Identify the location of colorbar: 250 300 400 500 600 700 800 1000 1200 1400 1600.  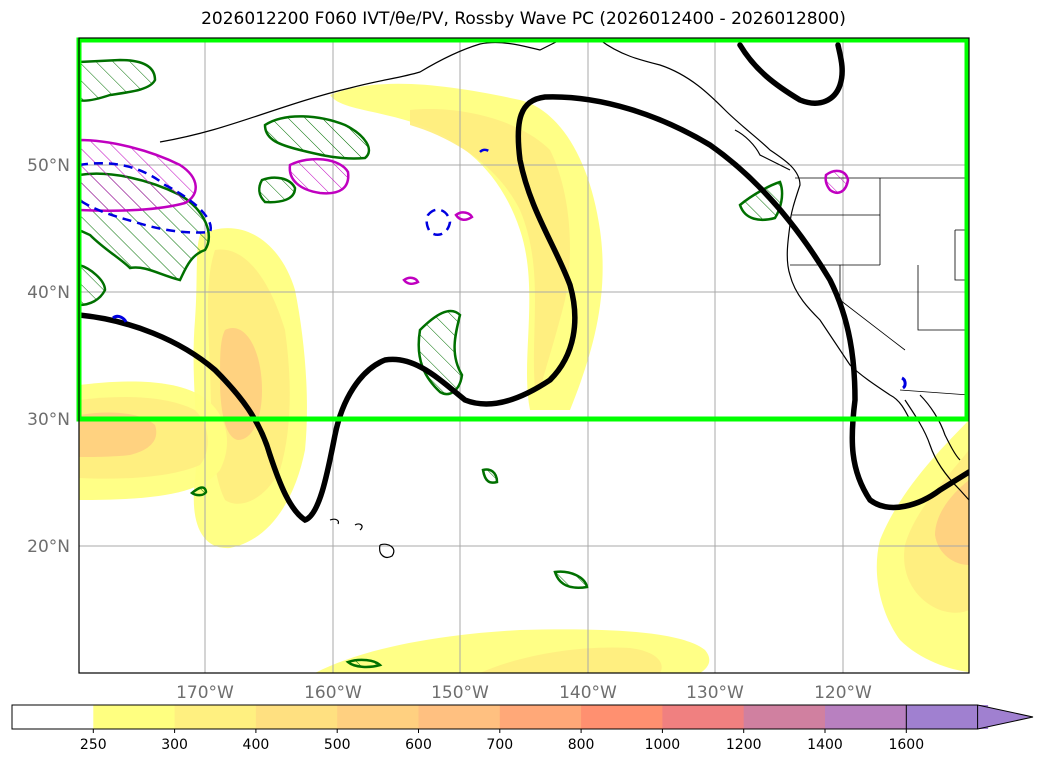
(522, 728).